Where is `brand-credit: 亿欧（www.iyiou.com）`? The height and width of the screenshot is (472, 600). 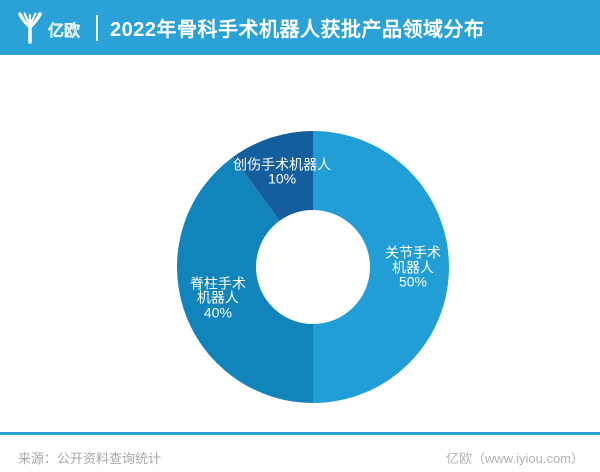 brand-credit: 亿欧（www.iyiou.com） is located at coordinates (515, 458).